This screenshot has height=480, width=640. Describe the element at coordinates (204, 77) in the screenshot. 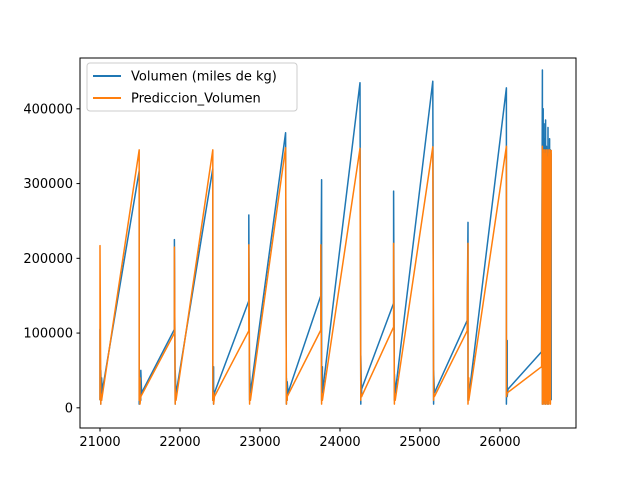

I see `legend-label-volumen: Volumen (miles de kg)` at that location.